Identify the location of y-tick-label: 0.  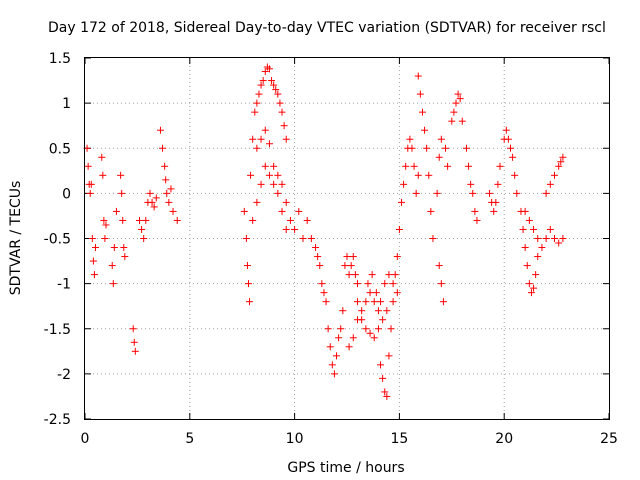
(66, 194).